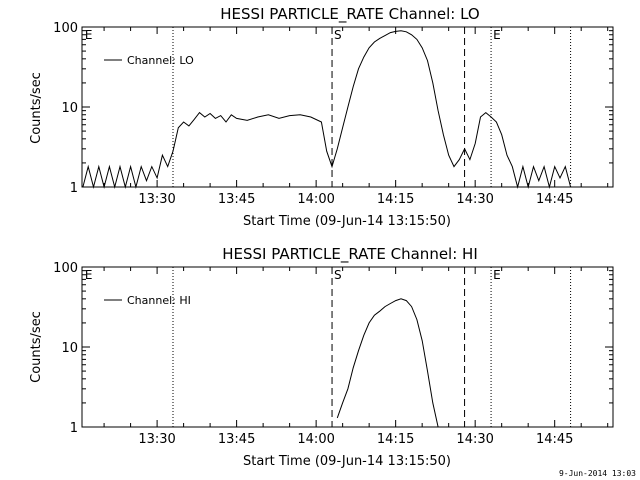 This screenshot has height=480, width=640. Describe the element at coordinates (349, 14) in the screenshot. I see `chart-title: HESSI PARTICLE_RATE Channel: LO` at that location.